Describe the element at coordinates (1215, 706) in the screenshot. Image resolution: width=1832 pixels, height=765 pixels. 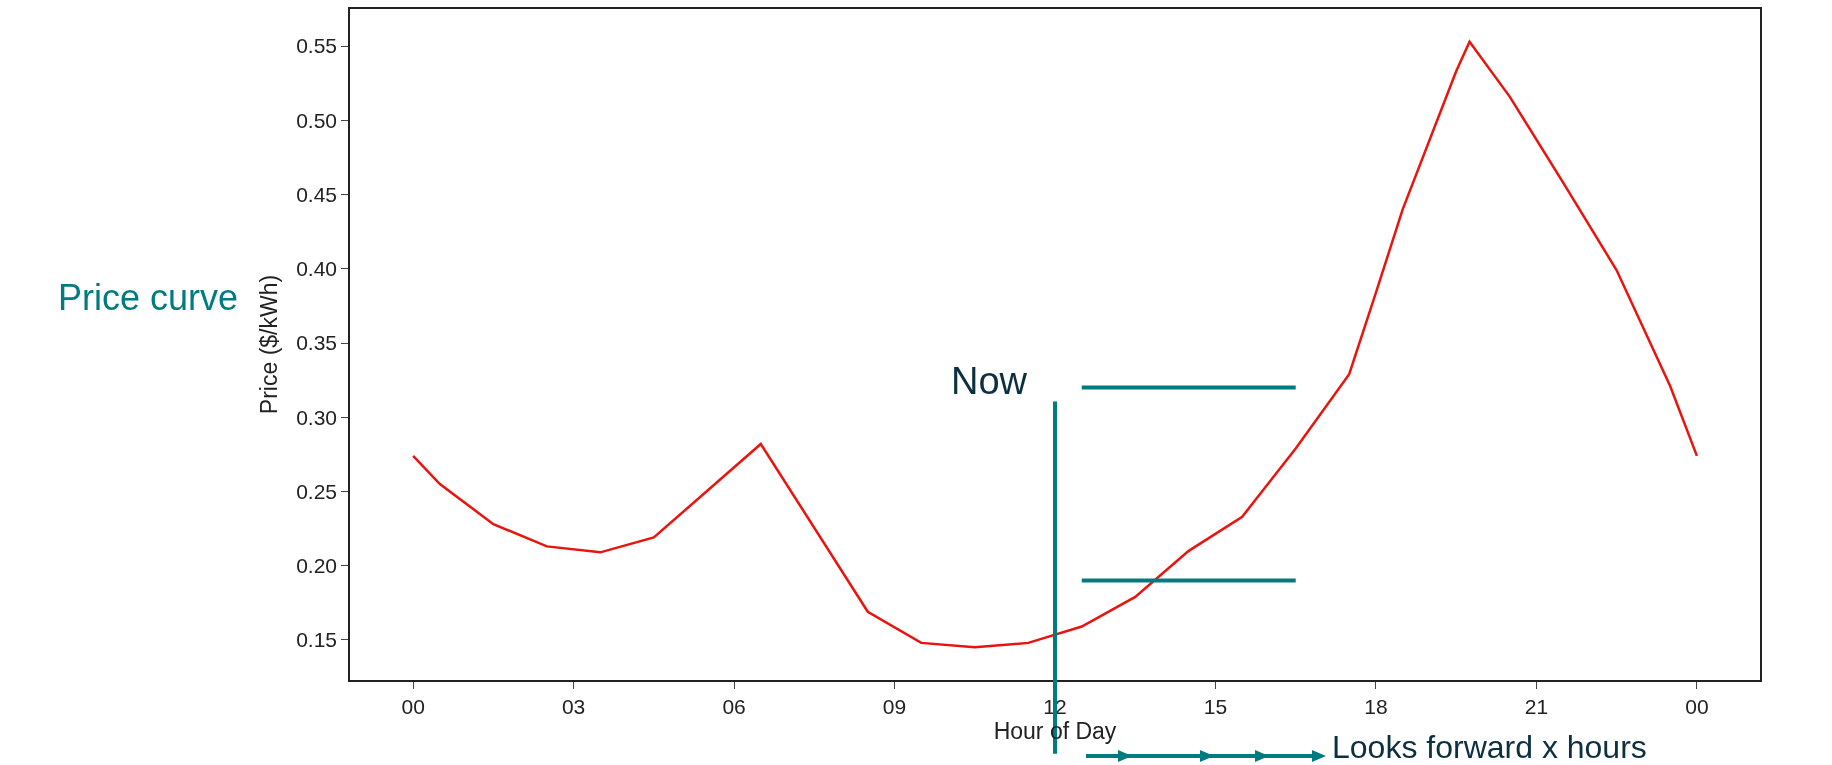
I see `x-tick-label: 15` at that location.